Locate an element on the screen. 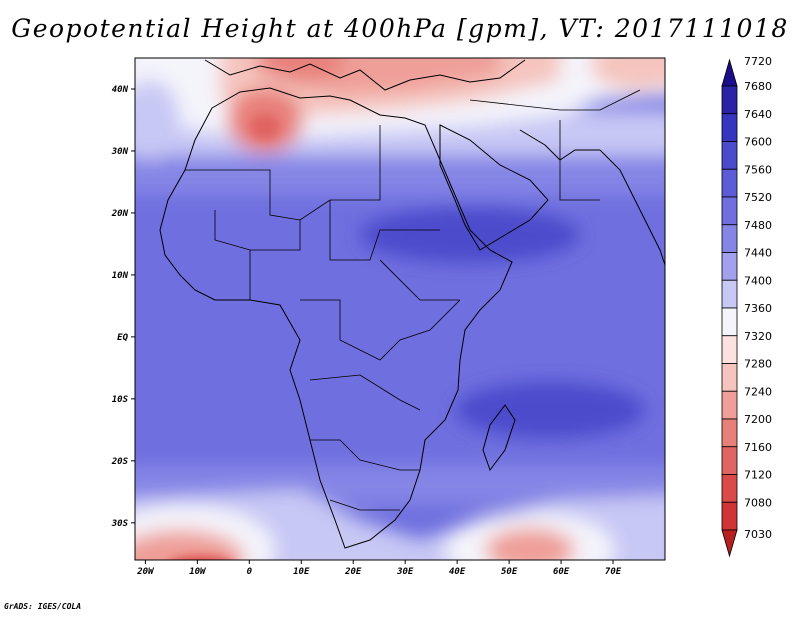 This screenshot has width=800, height=618. arabia-coast is located at coordinates (494, 187).